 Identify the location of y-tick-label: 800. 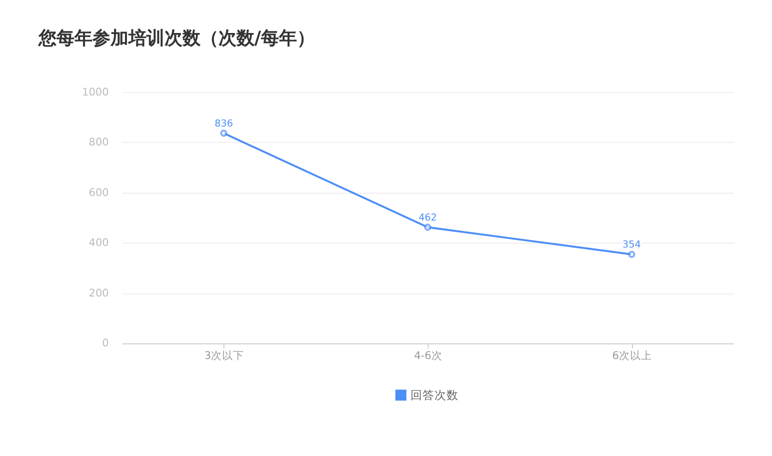
(98, 142).